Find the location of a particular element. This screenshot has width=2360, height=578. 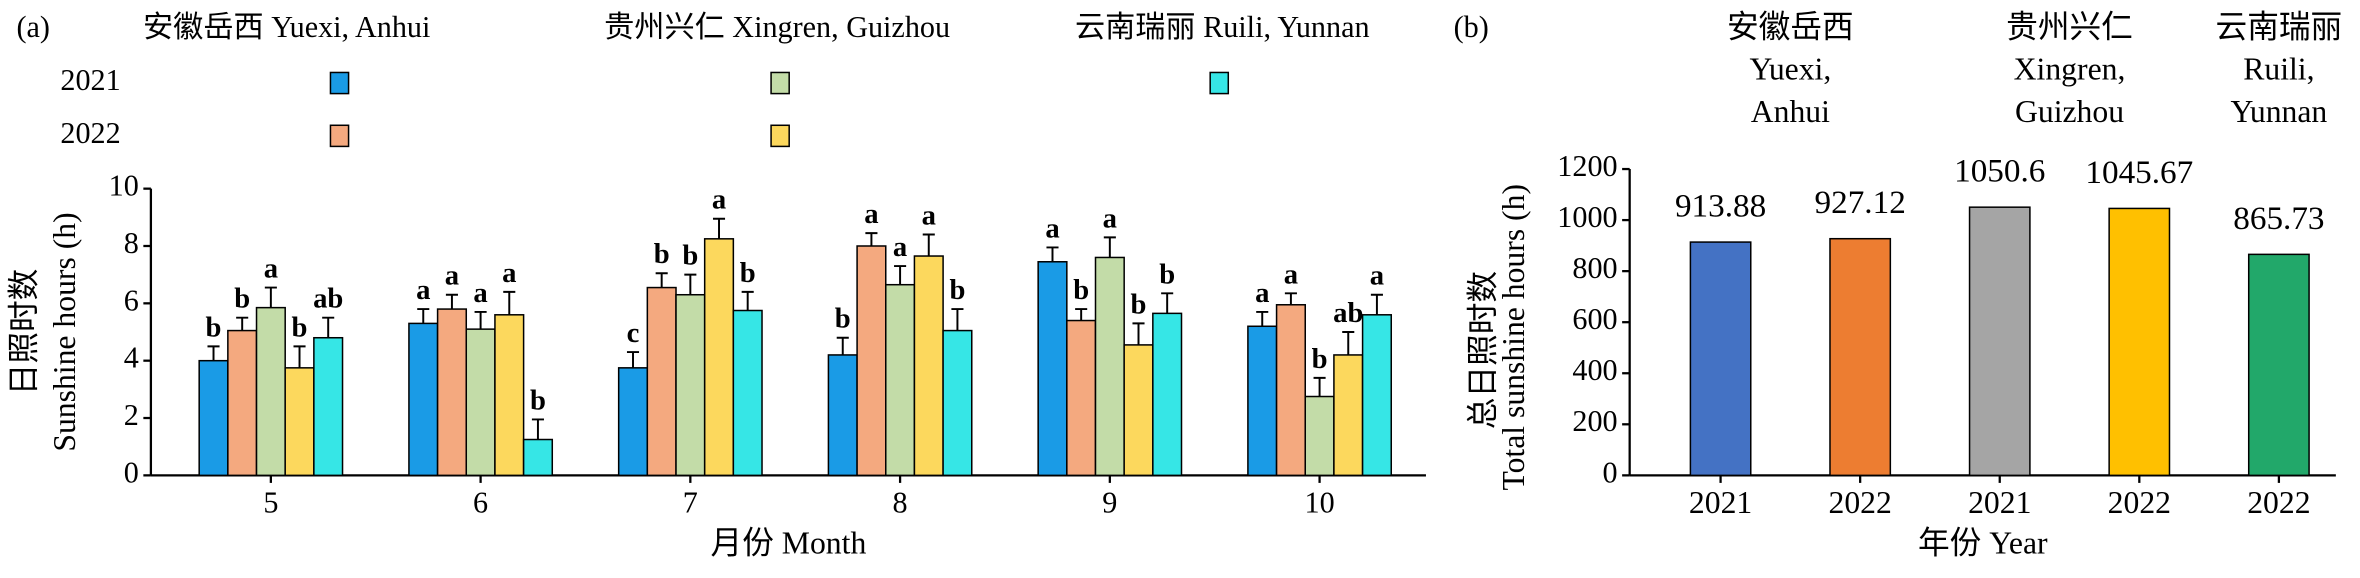

value-label: 1050.6 is located at coordinates (1999, 171).